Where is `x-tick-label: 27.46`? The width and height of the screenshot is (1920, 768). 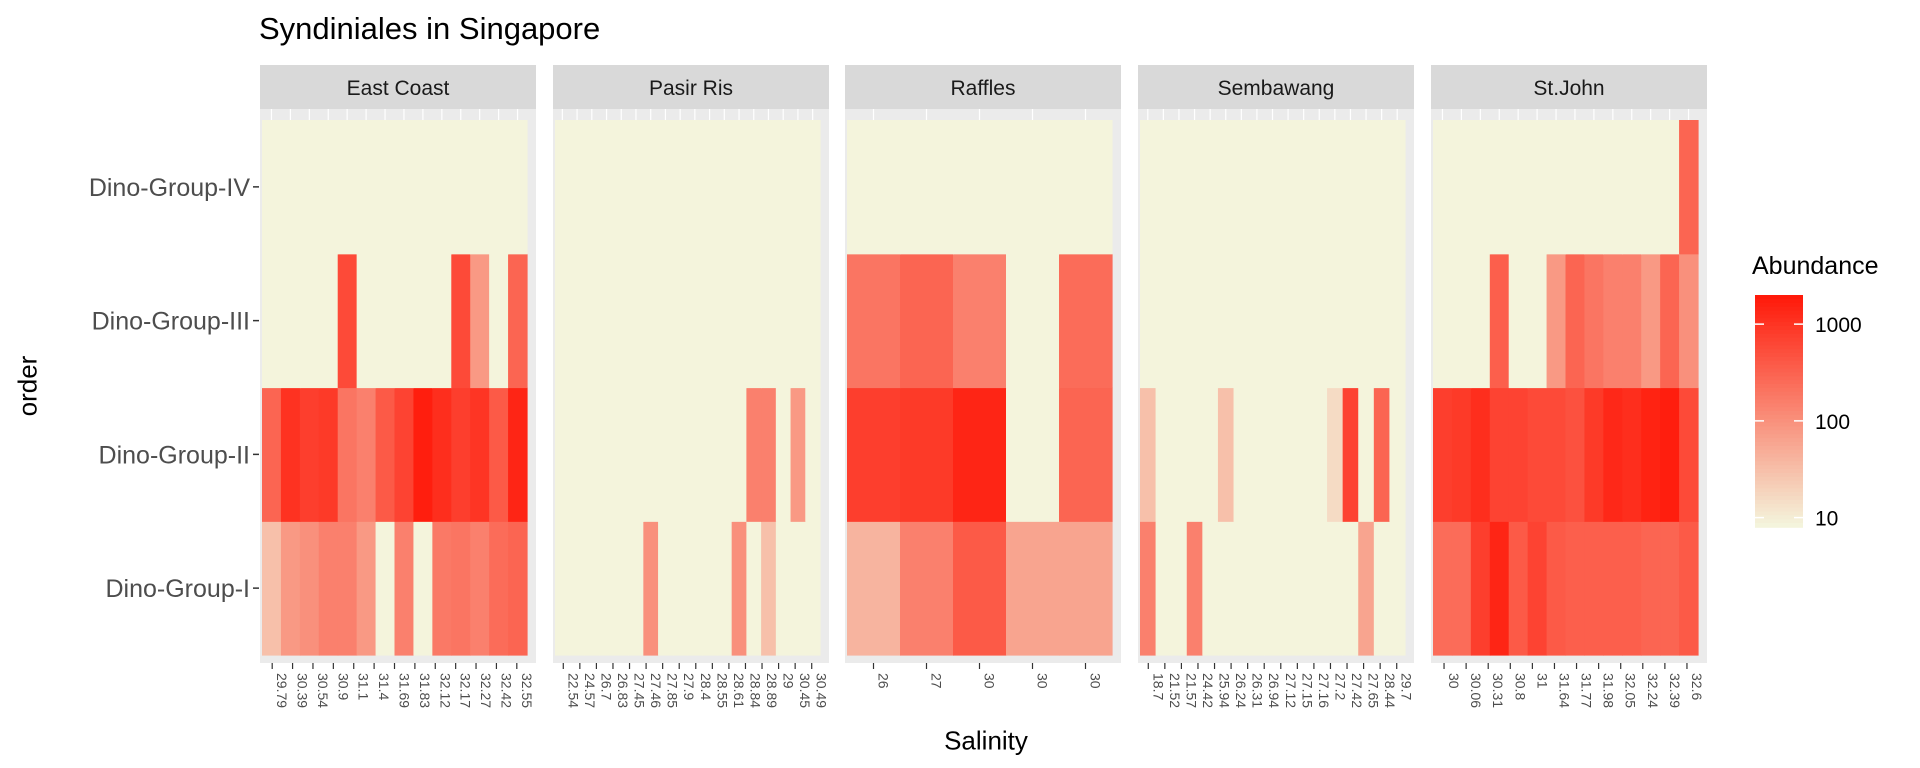 x-tick-label: 27.46 is located at coordinates (656, 690).